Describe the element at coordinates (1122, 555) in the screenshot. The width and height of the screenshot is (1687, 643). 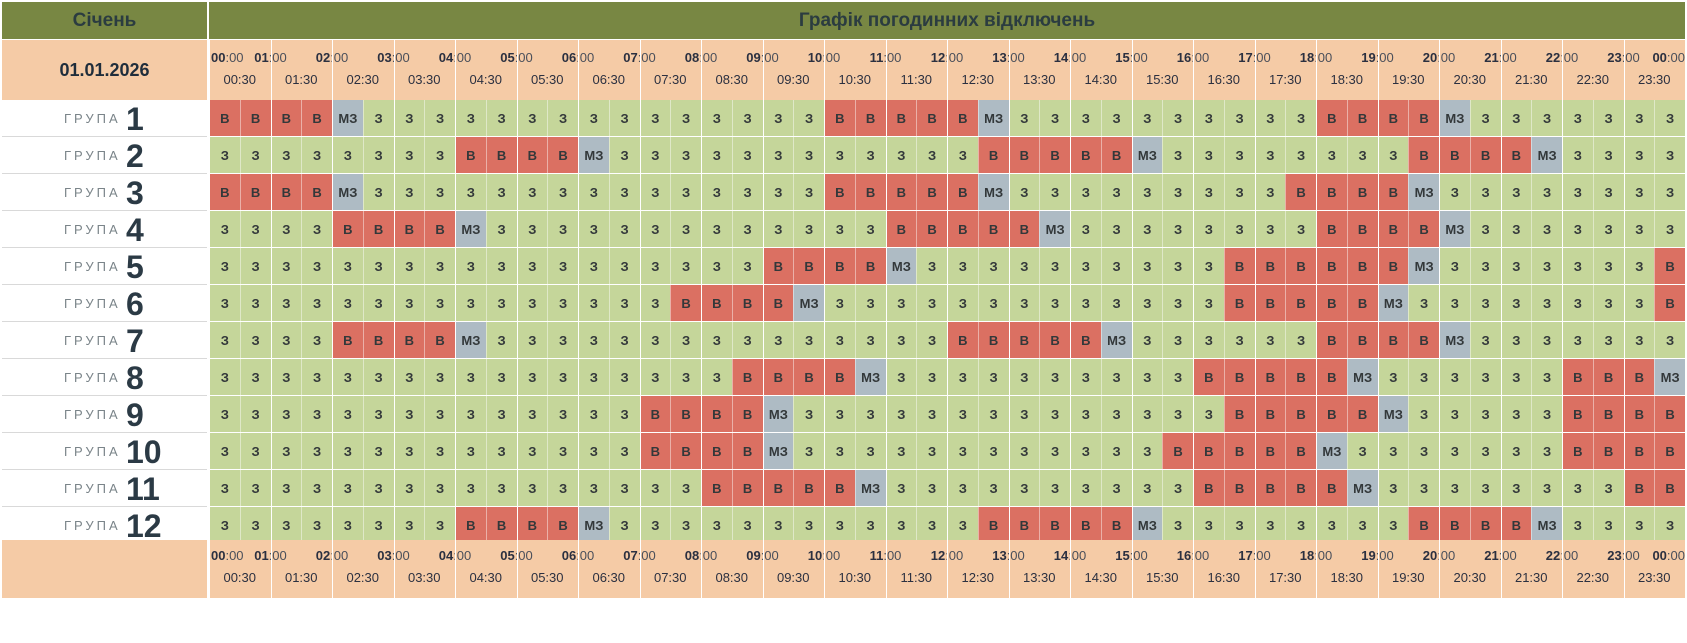
I see `hour-label-hour: 15` at that location.